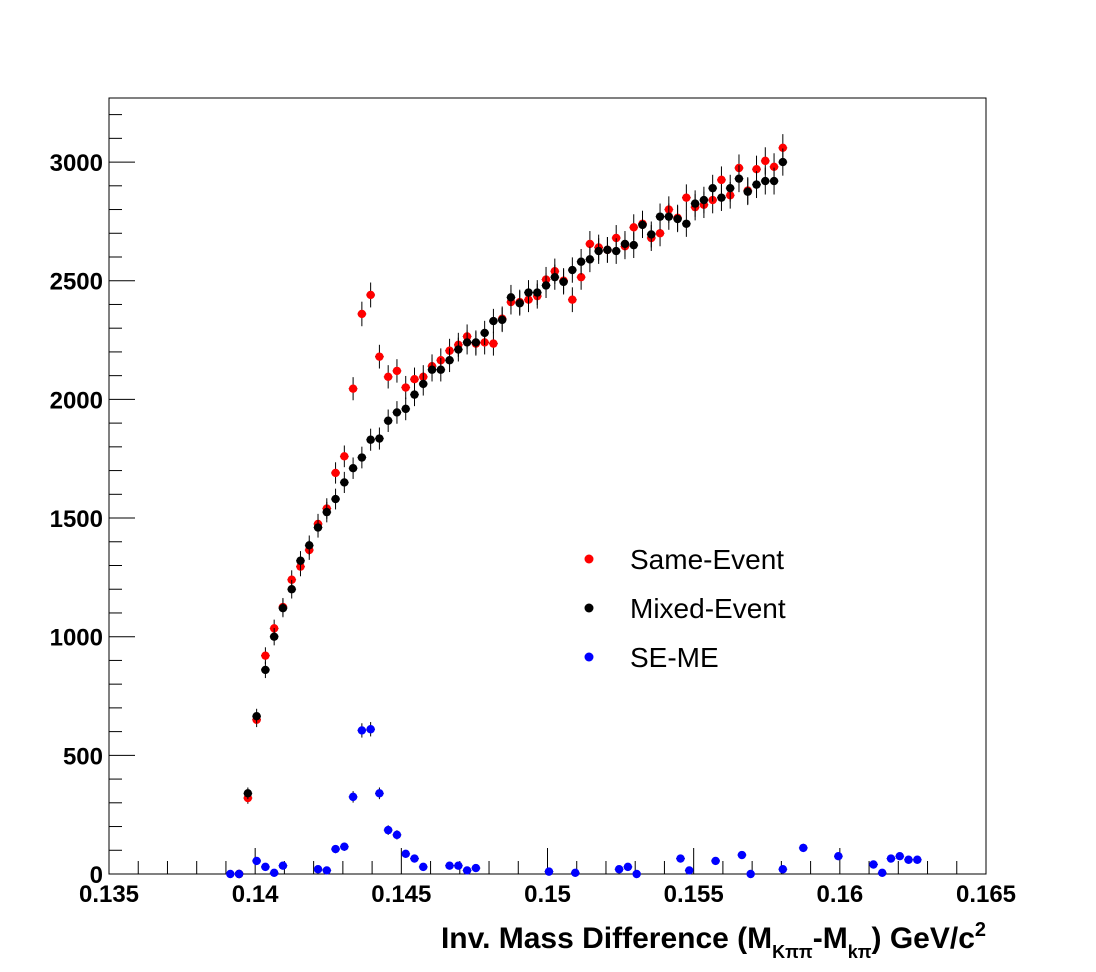  Describe the element at coordinates (573, 800) in the screenshot. I see `series-se-me` at that location.